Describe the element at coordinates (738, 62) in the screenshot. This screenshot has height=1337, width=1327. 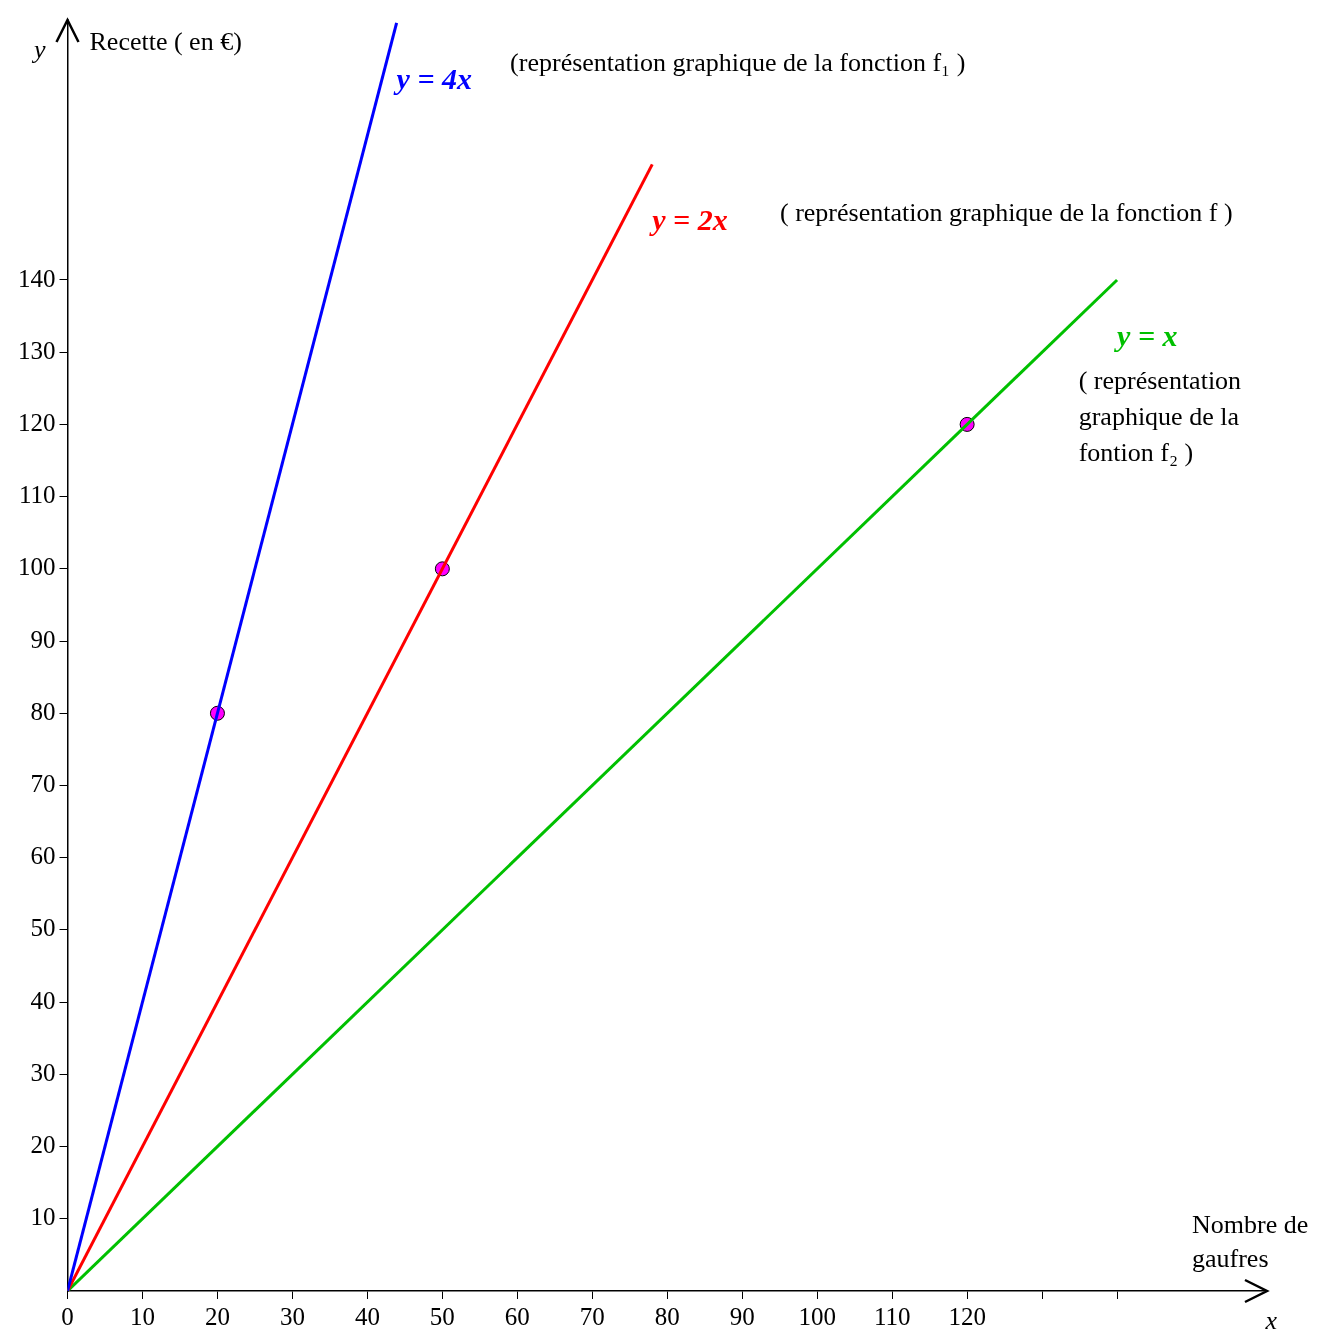
I see `annotation: (représentation graphique de la fonction f₁ )` at that location.